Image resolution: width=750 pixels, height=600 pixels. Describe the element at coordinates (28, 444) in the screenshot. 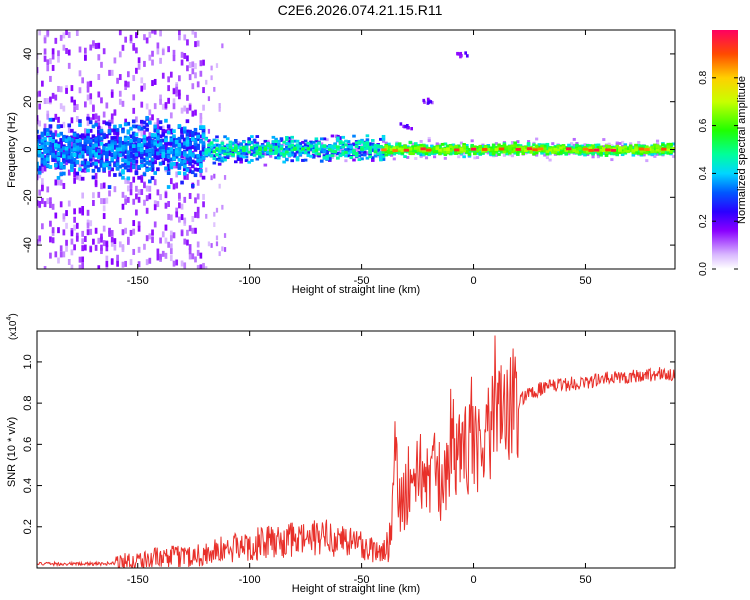

I see `y-tick-label: 0.6` at that location.